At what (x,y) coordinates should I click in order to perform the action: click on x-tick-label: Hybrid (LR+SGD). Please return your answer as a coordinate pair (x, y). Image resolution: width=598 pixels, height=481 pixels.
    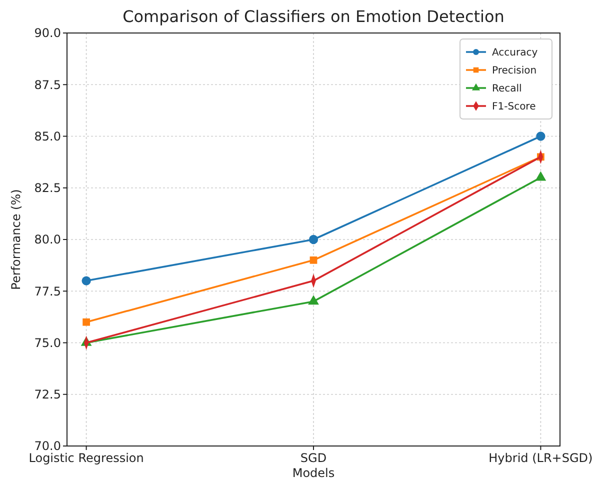
    Looking at the image, I should click on (540, 458).